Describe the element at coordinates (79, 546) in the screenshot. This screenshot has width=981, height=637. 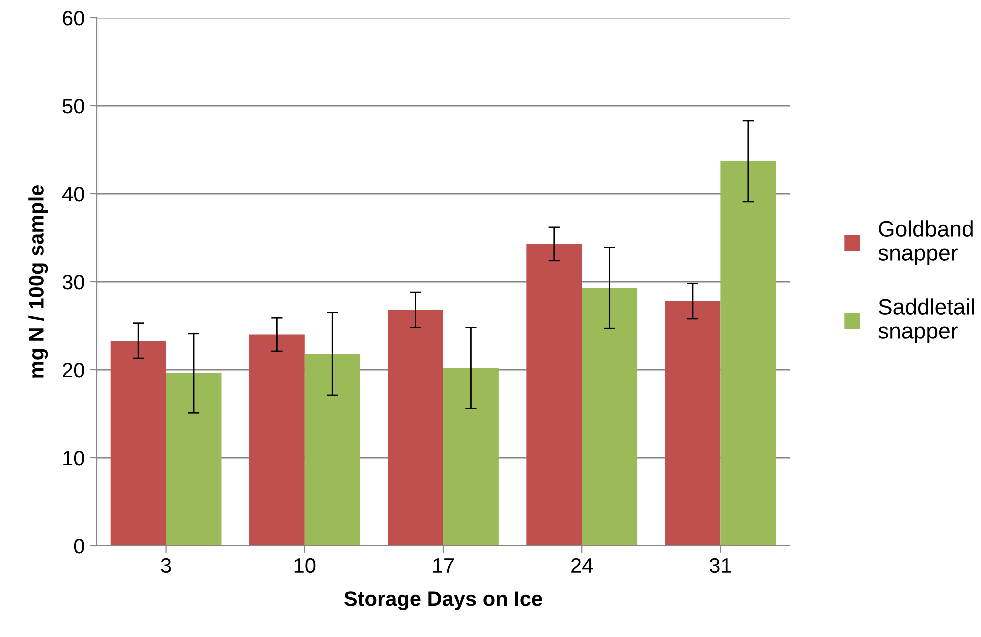
I see `y-tick-label: 0` at that location.